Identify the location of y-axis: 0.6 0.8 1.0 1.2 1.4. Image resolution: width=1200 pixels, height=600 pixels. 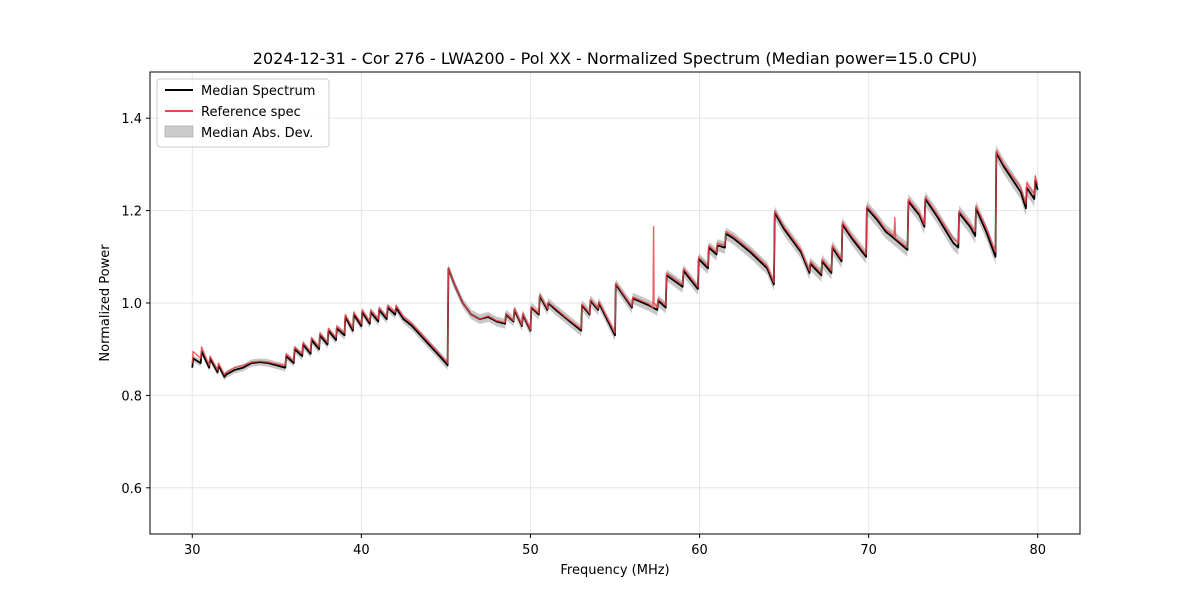
(135, 304).